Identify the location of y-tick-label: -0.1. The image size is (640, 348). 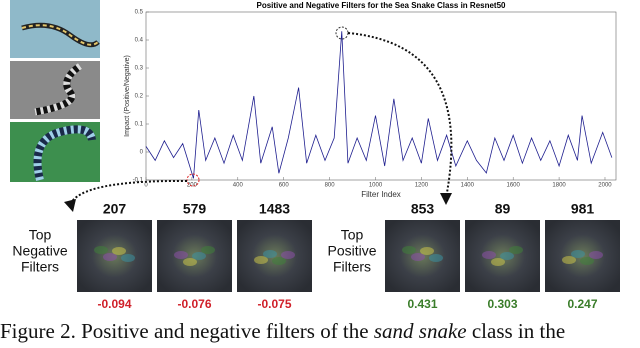
(138, 181).